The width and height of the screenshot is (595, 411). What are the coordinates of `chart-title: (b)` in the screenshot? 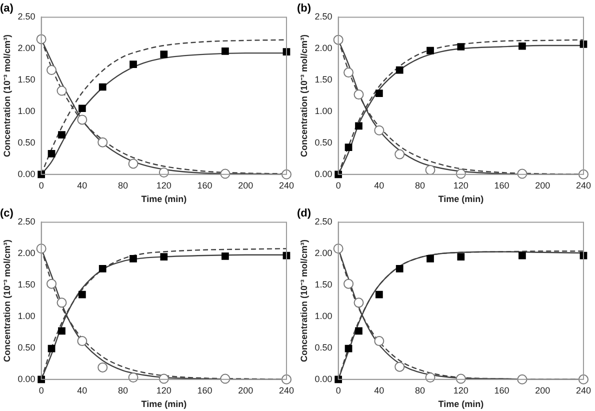 It's located at (304, 8).